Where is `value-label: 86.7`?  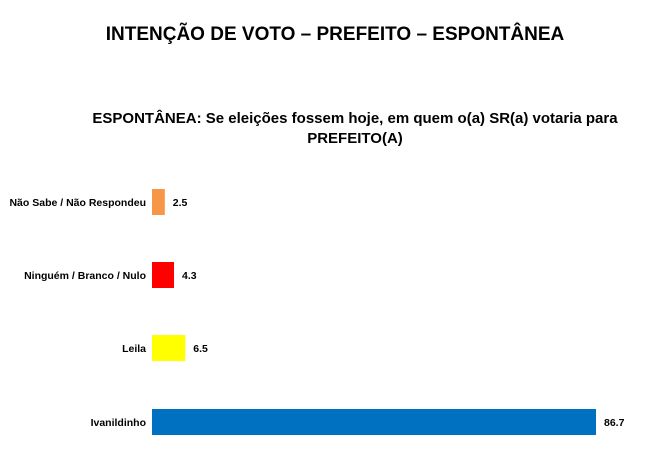 value-label: 86.7 is located at coordinates (614, 423).